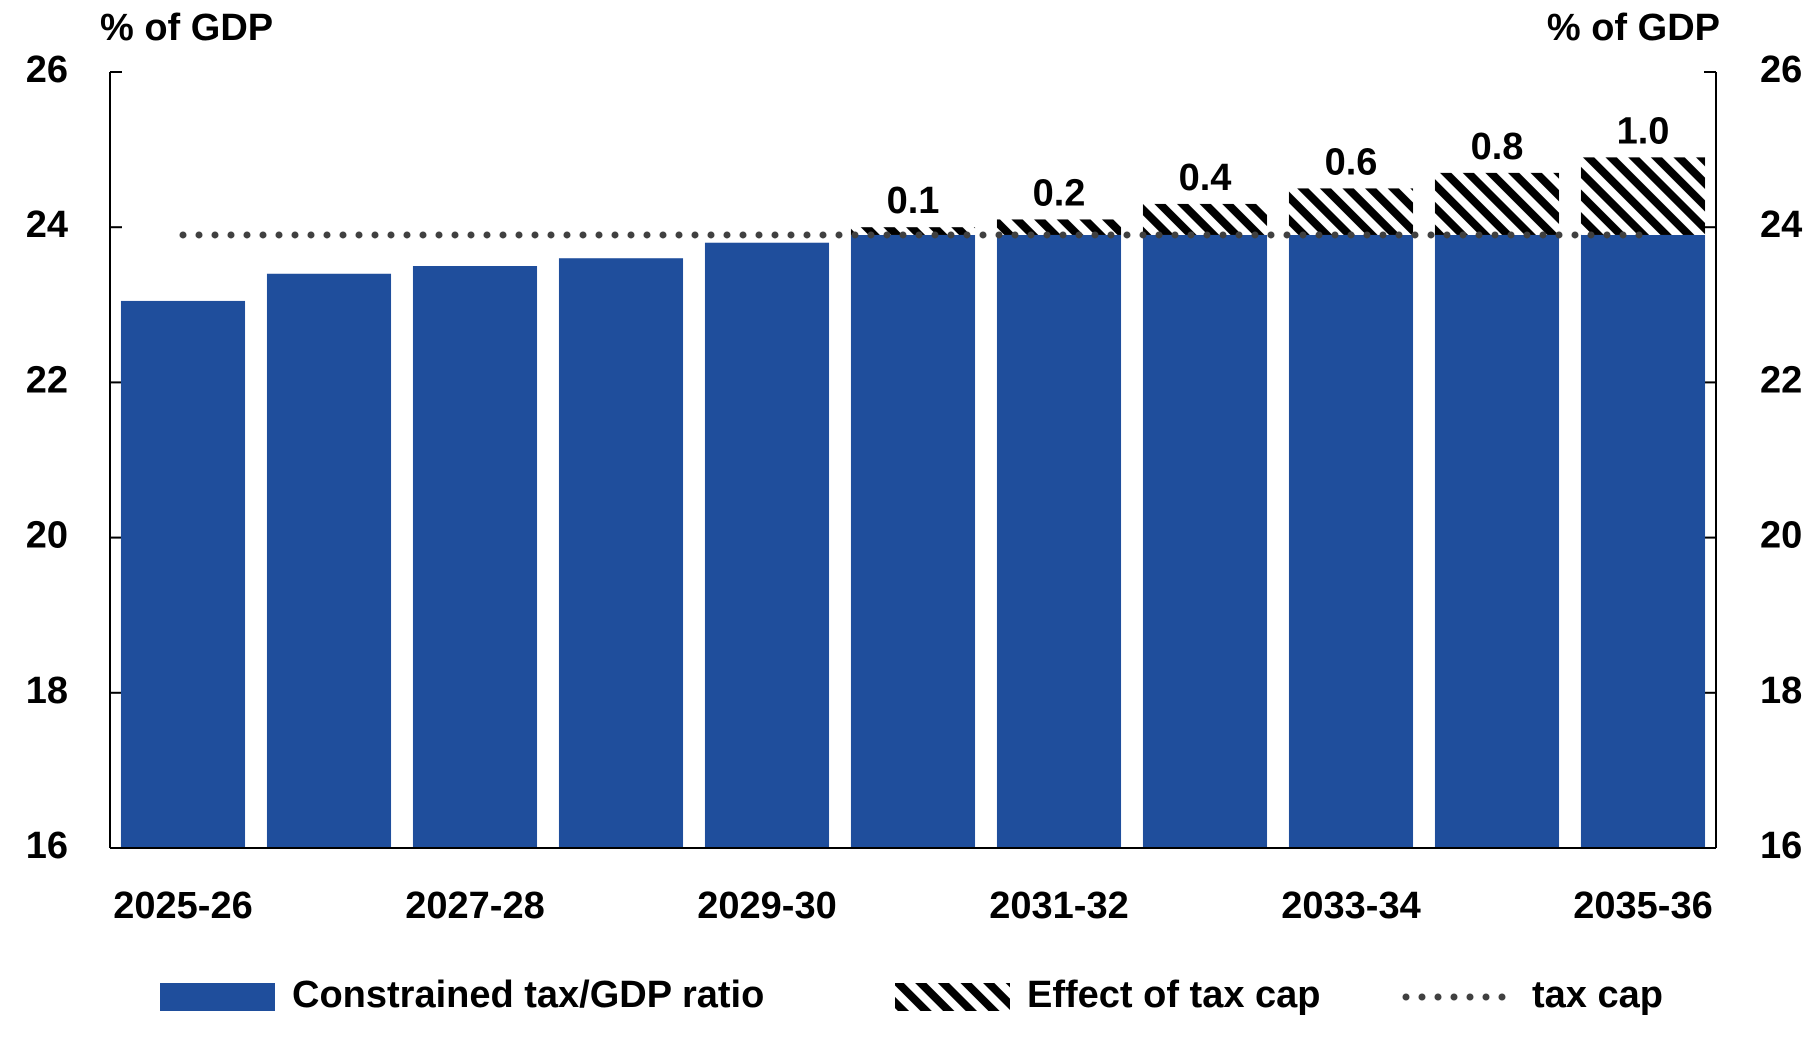  Describe the element at coordinates (1059, 193) in the screenshot. I see `data-label: 0.2` at that location.